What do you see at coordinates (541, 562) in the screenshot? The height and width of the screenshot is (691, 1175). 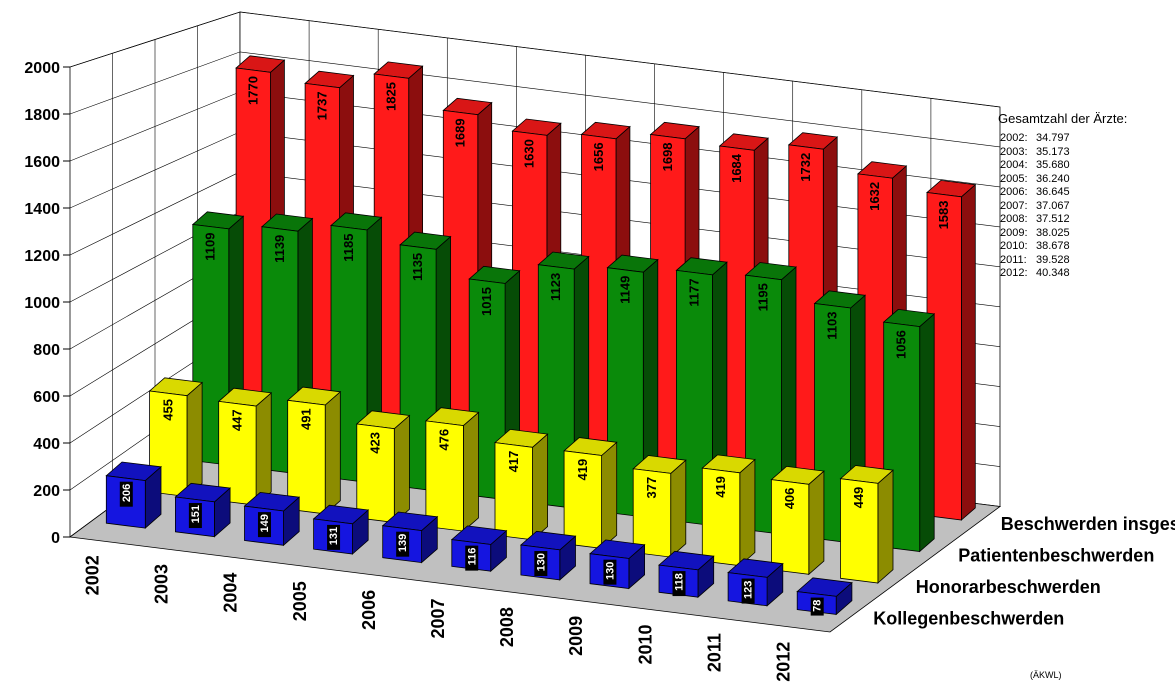 I see `bar-value-label: 130` at bounding box center [541, 562].